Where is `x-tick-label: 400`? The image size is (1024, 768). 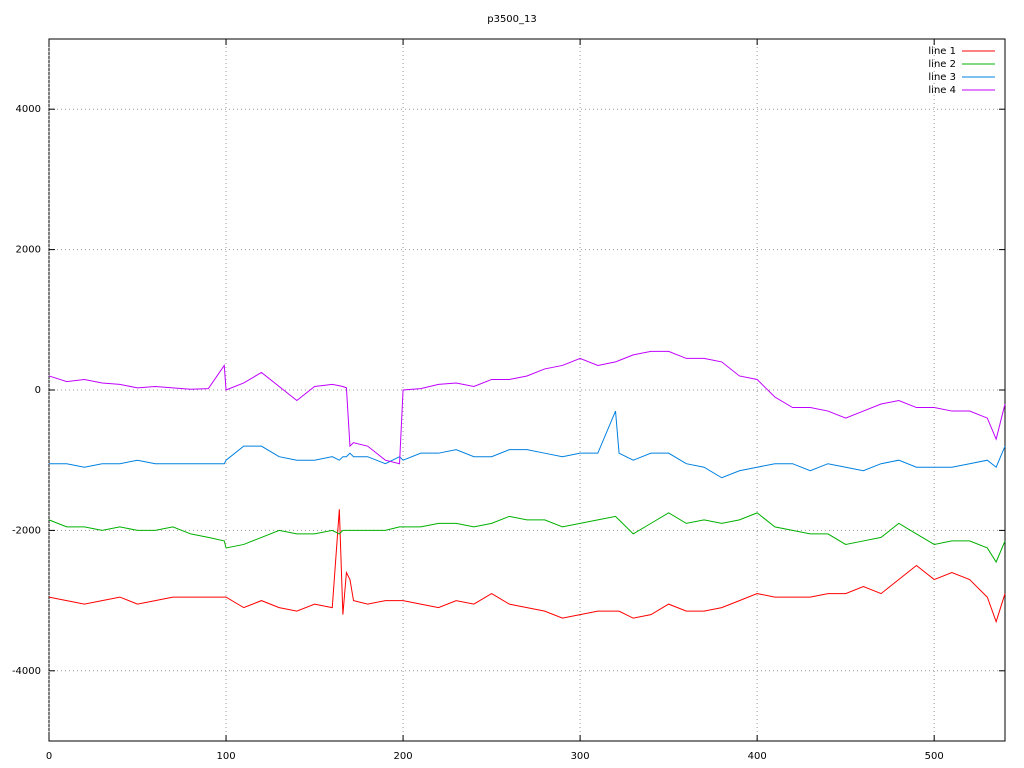
x-tick-label: 400 is located at coordinates (757, 756).